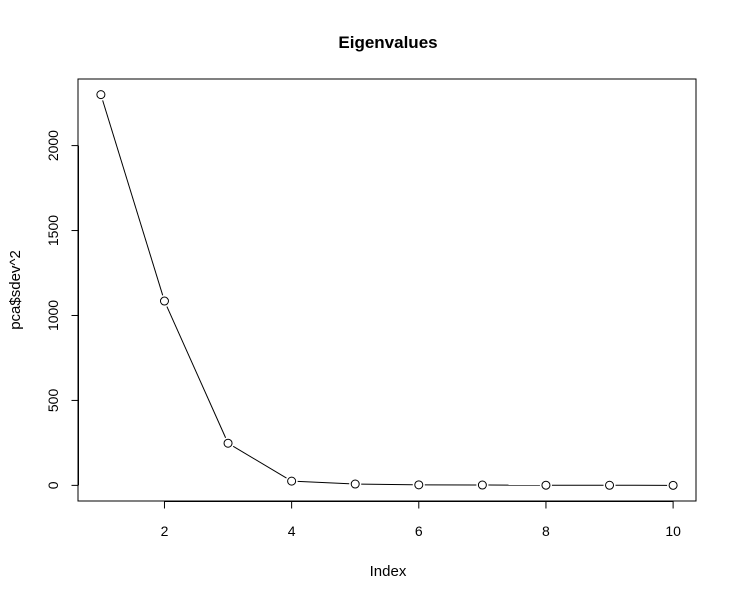 This screenshot has width=737, height=599. Describe the element at coordinates (387, 42) in the screenshot. I see `chart-title: Eigenvalues` at that location.